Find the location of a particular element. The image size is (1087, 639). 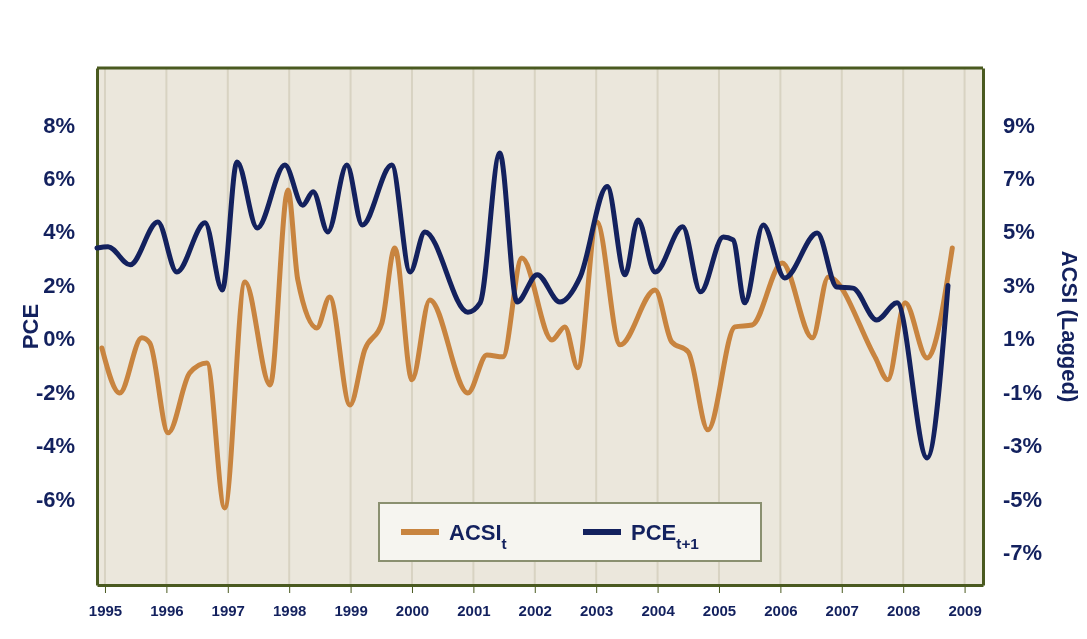

x-tick-label: 2000 is located at coordinates (412, 610).